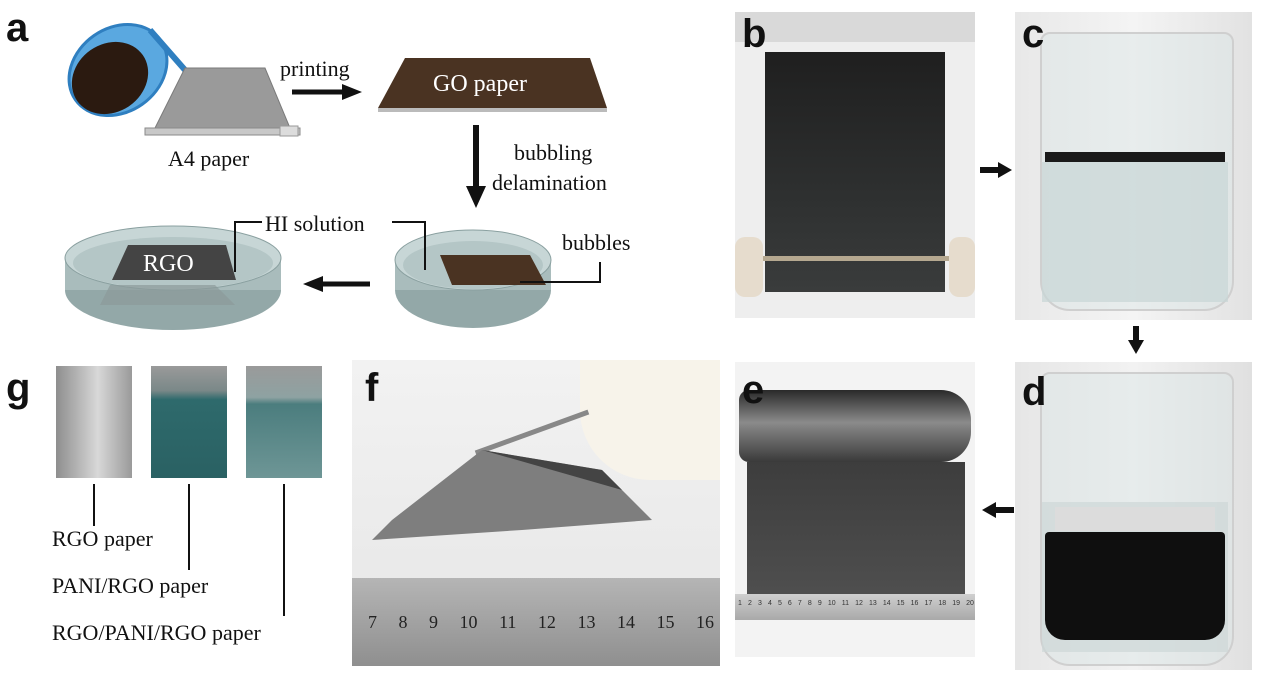 The height and width of the screenshot is (679, 1261). I want to click on bubbling-arrow, so click(476, 166).